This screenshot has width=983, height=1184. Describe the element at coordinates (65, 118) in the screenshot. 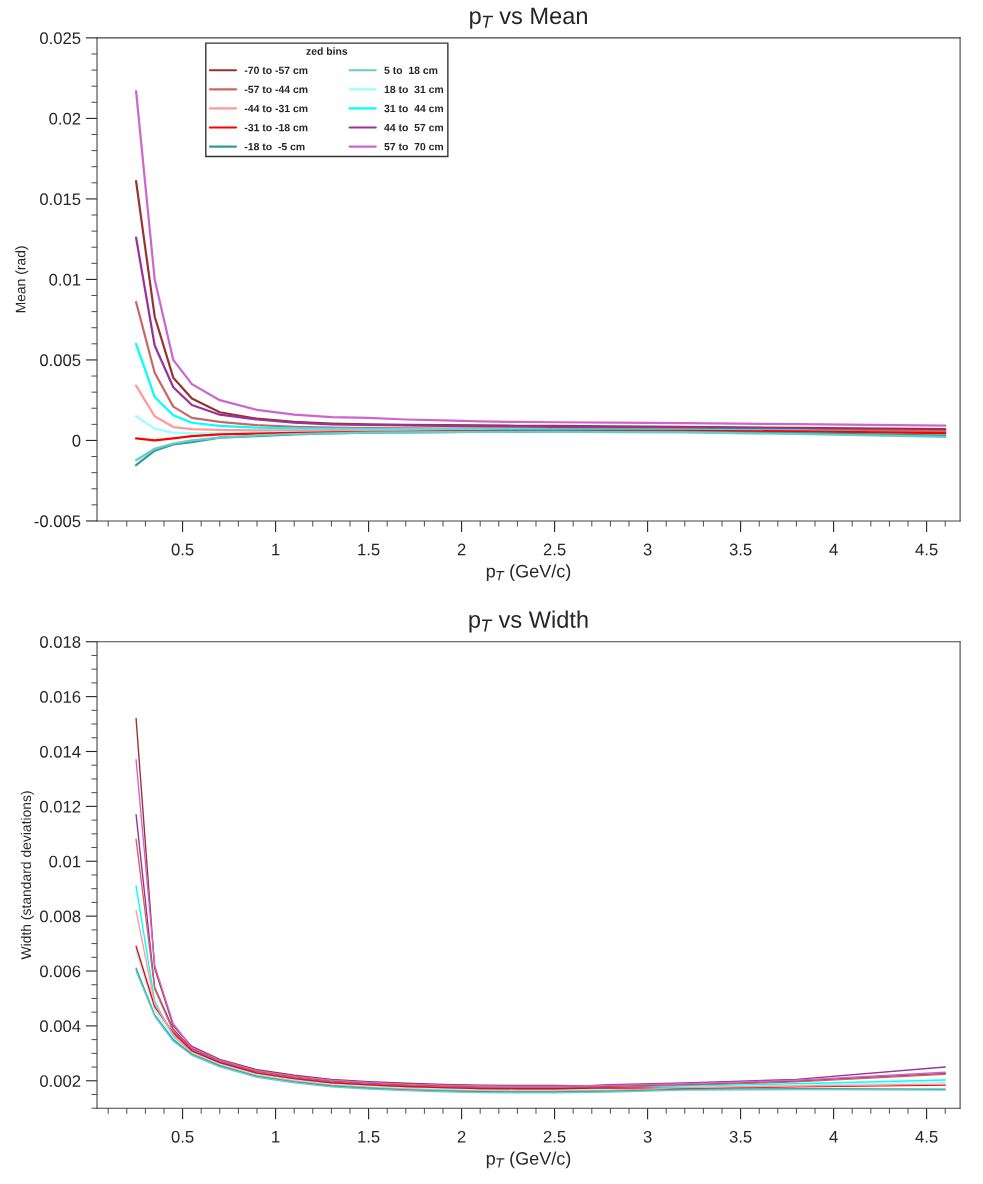

I see `y-tick-label: 0.02` at that location.